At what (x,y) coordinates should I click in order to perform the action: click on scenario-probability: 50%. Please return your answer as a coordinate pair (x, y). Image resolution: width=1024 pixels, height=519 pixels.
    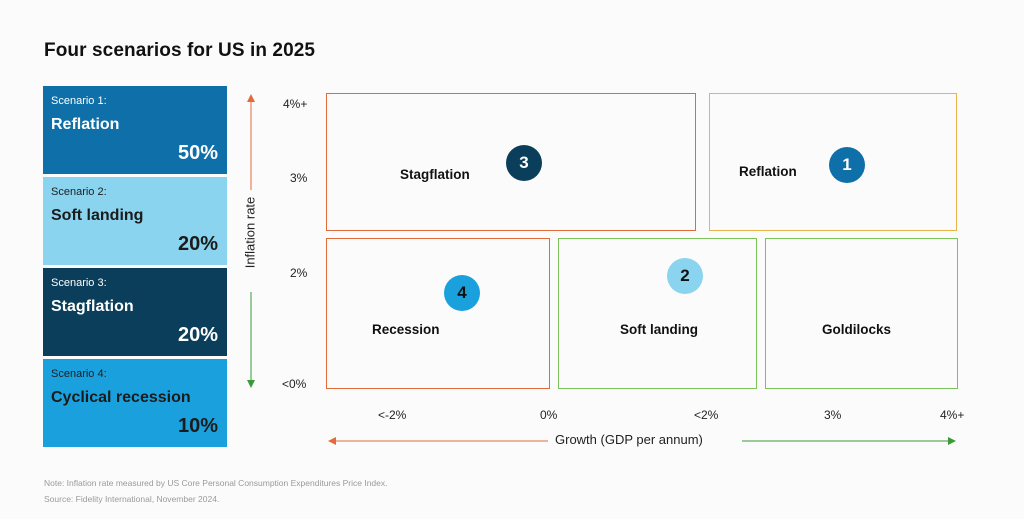
    Looking at the image, I should click on (197, 153).